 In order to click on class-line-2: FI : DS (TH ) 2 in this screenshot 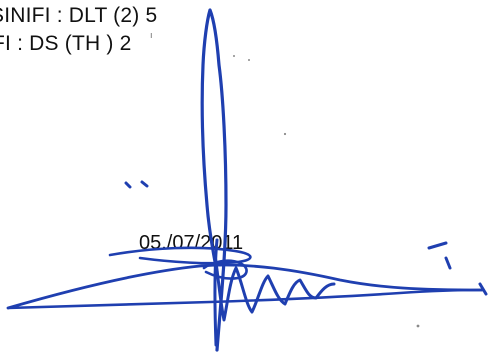, I will do `click(66, 43)`.